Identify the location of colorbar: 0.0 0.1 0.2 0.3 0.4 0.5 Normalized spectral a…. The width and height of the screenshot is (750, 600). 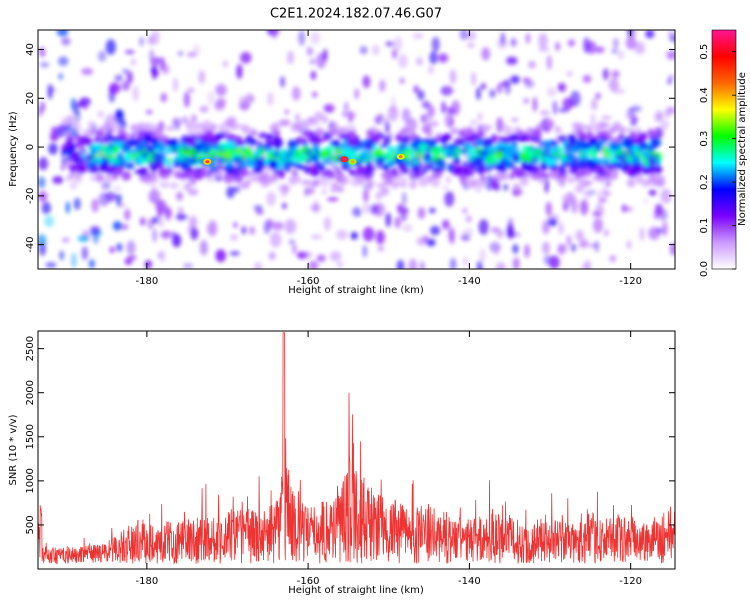
(723, 153).